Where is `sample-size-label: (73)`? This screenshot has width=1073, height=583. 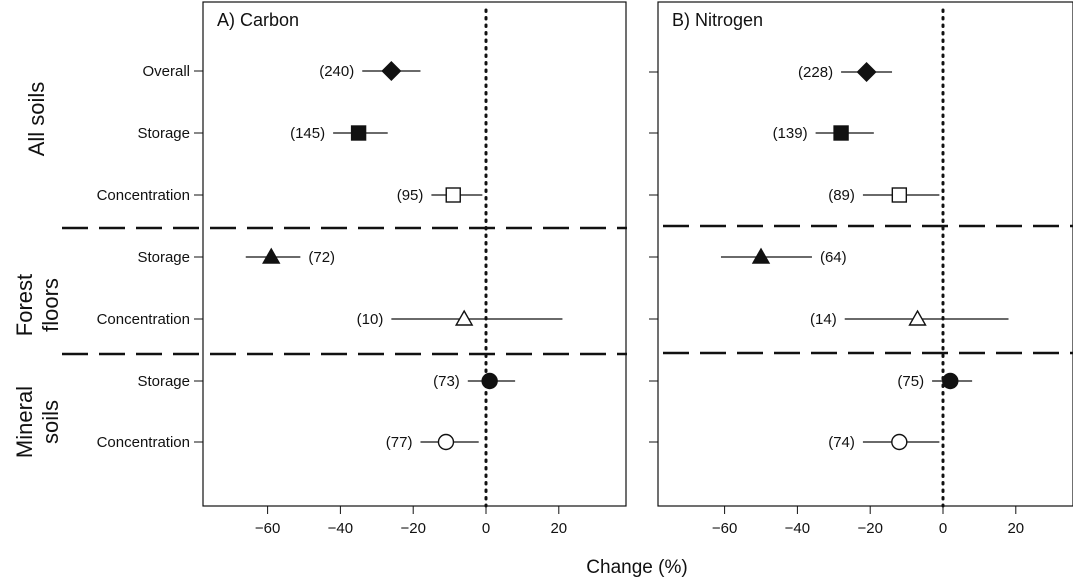
sample-size-label: (73) is located at coordinates (446, 381).